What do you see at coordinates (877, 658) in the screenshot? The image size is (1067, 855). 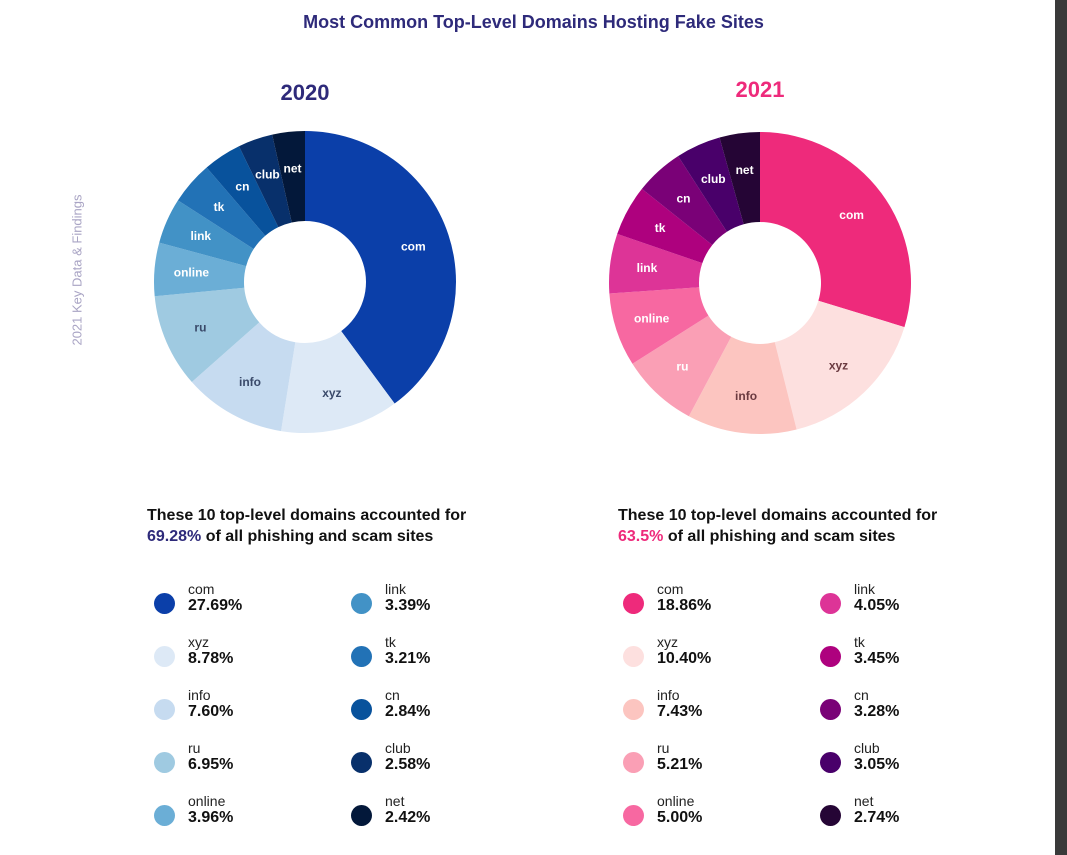 I see `legend-value: 3.45%` at bounding box center [877, 658].